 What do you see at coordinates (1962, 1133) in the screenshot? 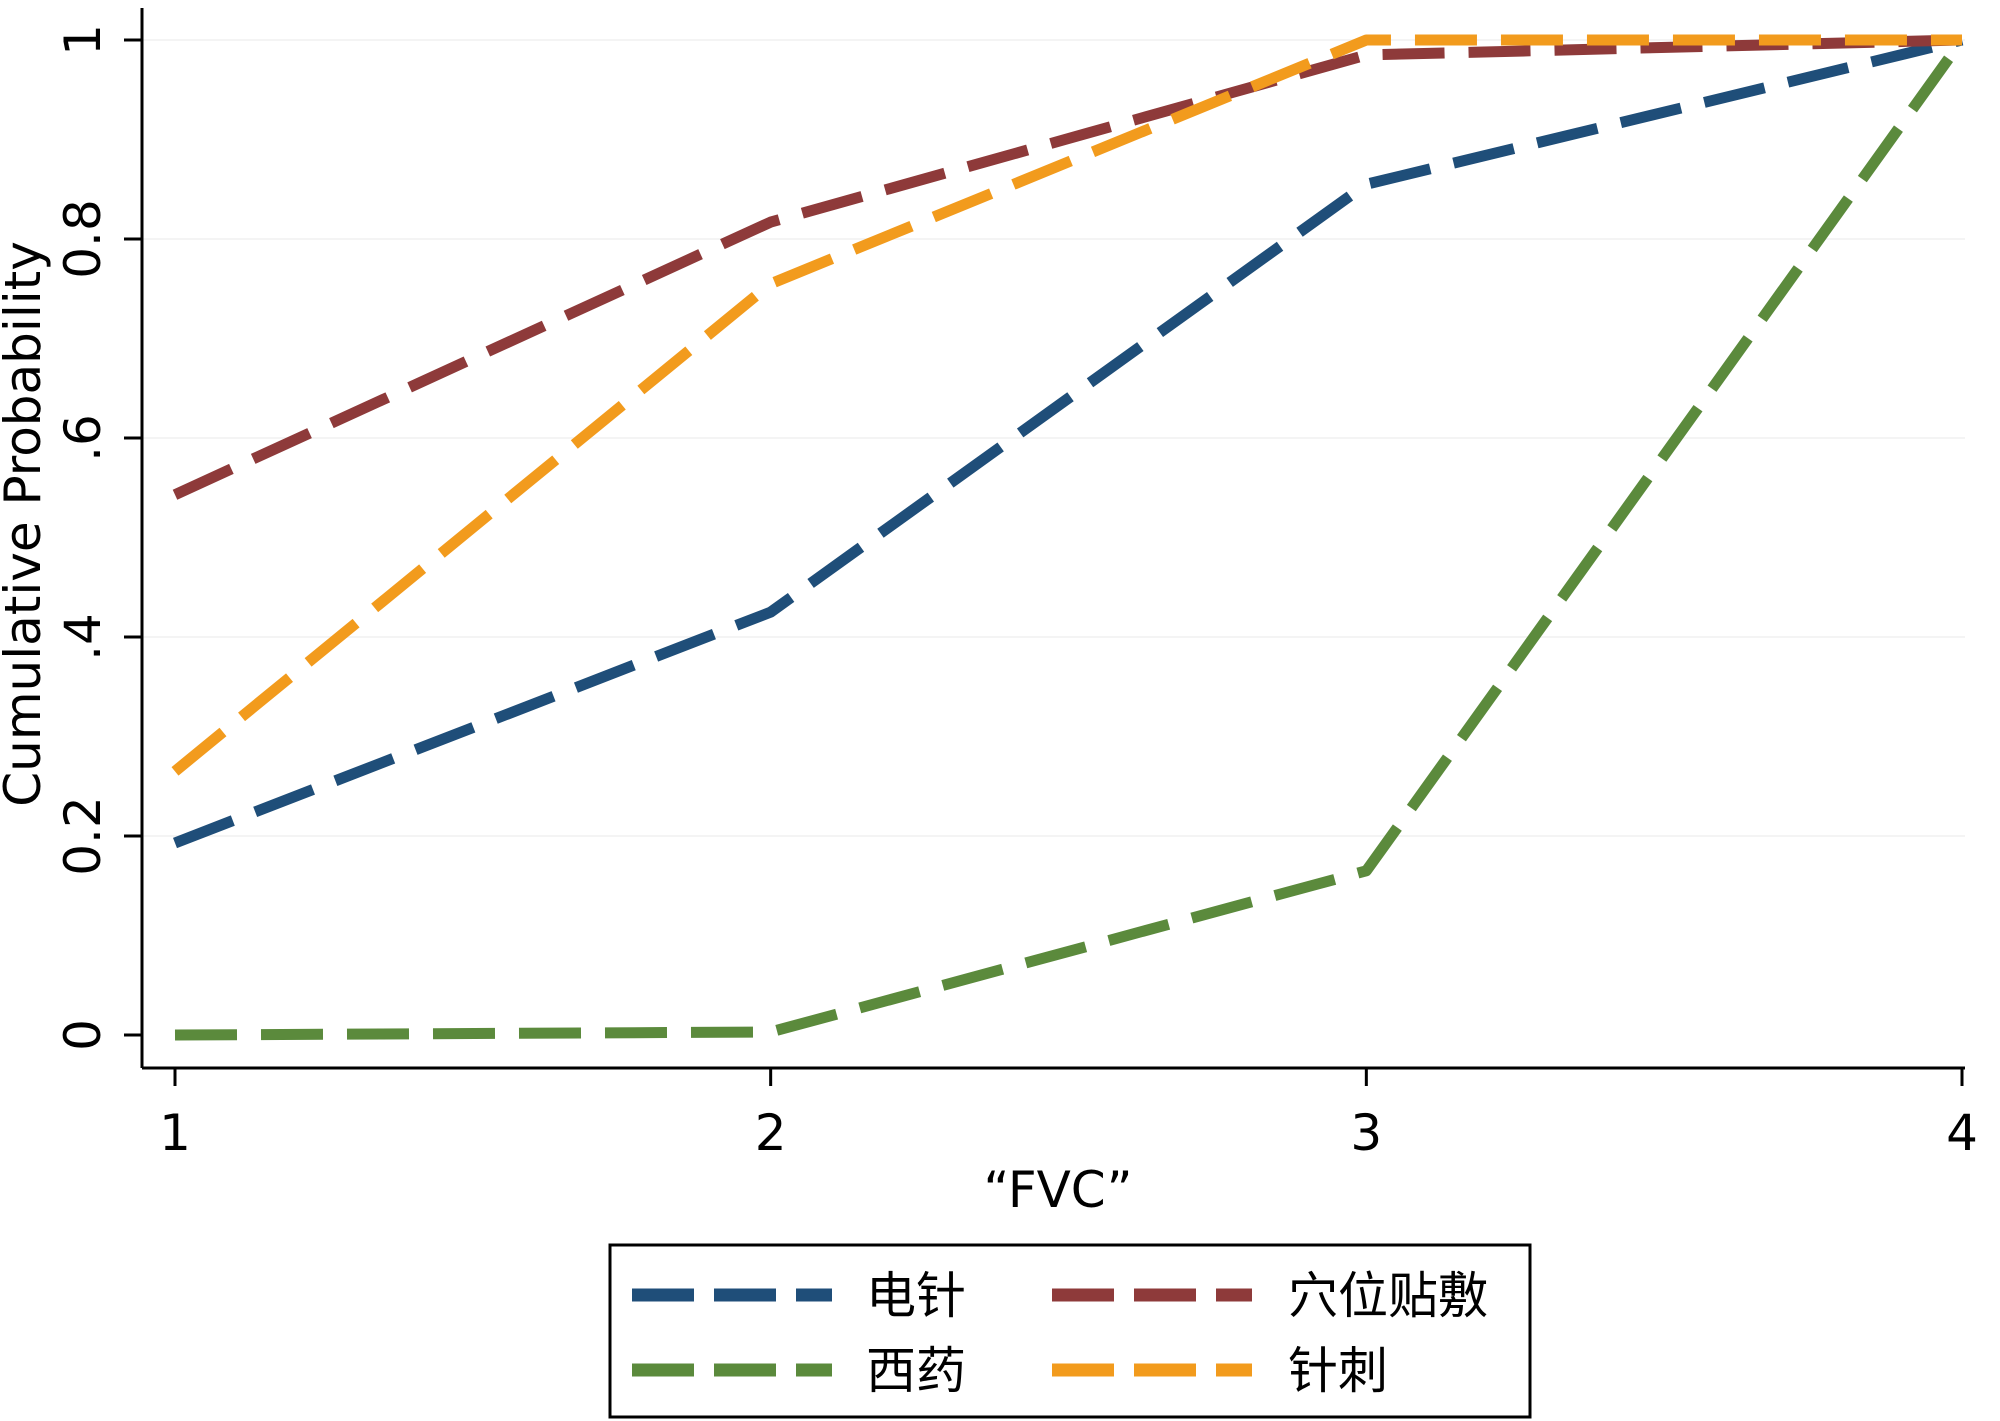
I see `x-tick-label-3: 4` at bounding box center [1962, 1133].